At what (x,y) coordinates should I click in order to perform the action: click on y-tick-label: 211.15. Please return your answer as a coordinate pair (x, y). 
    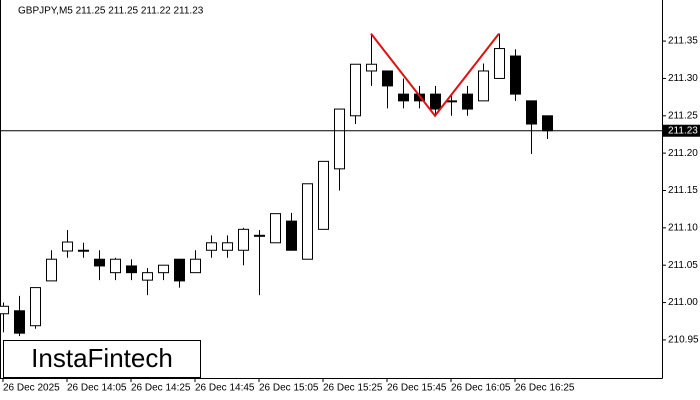
    Looking at the image, I should click on (683, 190).